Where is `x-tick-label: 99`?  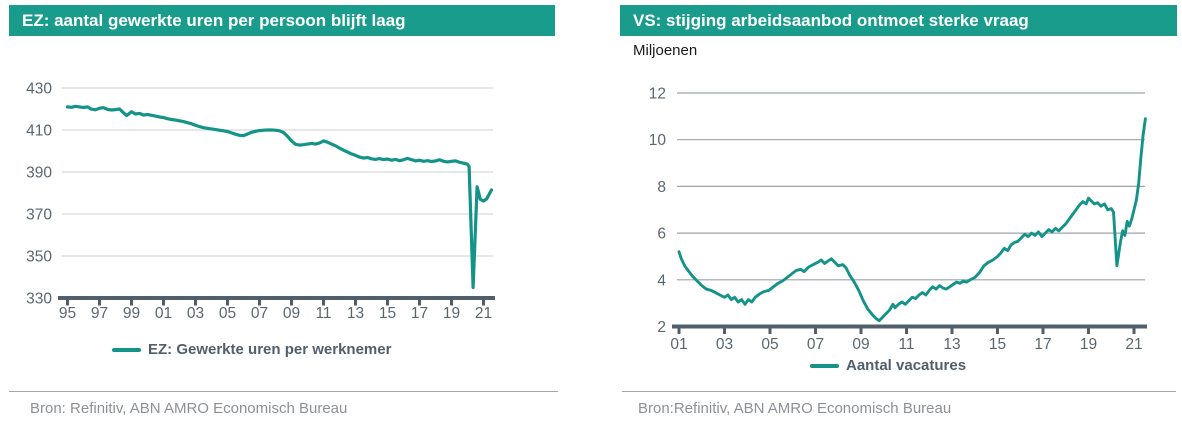
x-tick-label: 99 is located at coordinates (131, 313).